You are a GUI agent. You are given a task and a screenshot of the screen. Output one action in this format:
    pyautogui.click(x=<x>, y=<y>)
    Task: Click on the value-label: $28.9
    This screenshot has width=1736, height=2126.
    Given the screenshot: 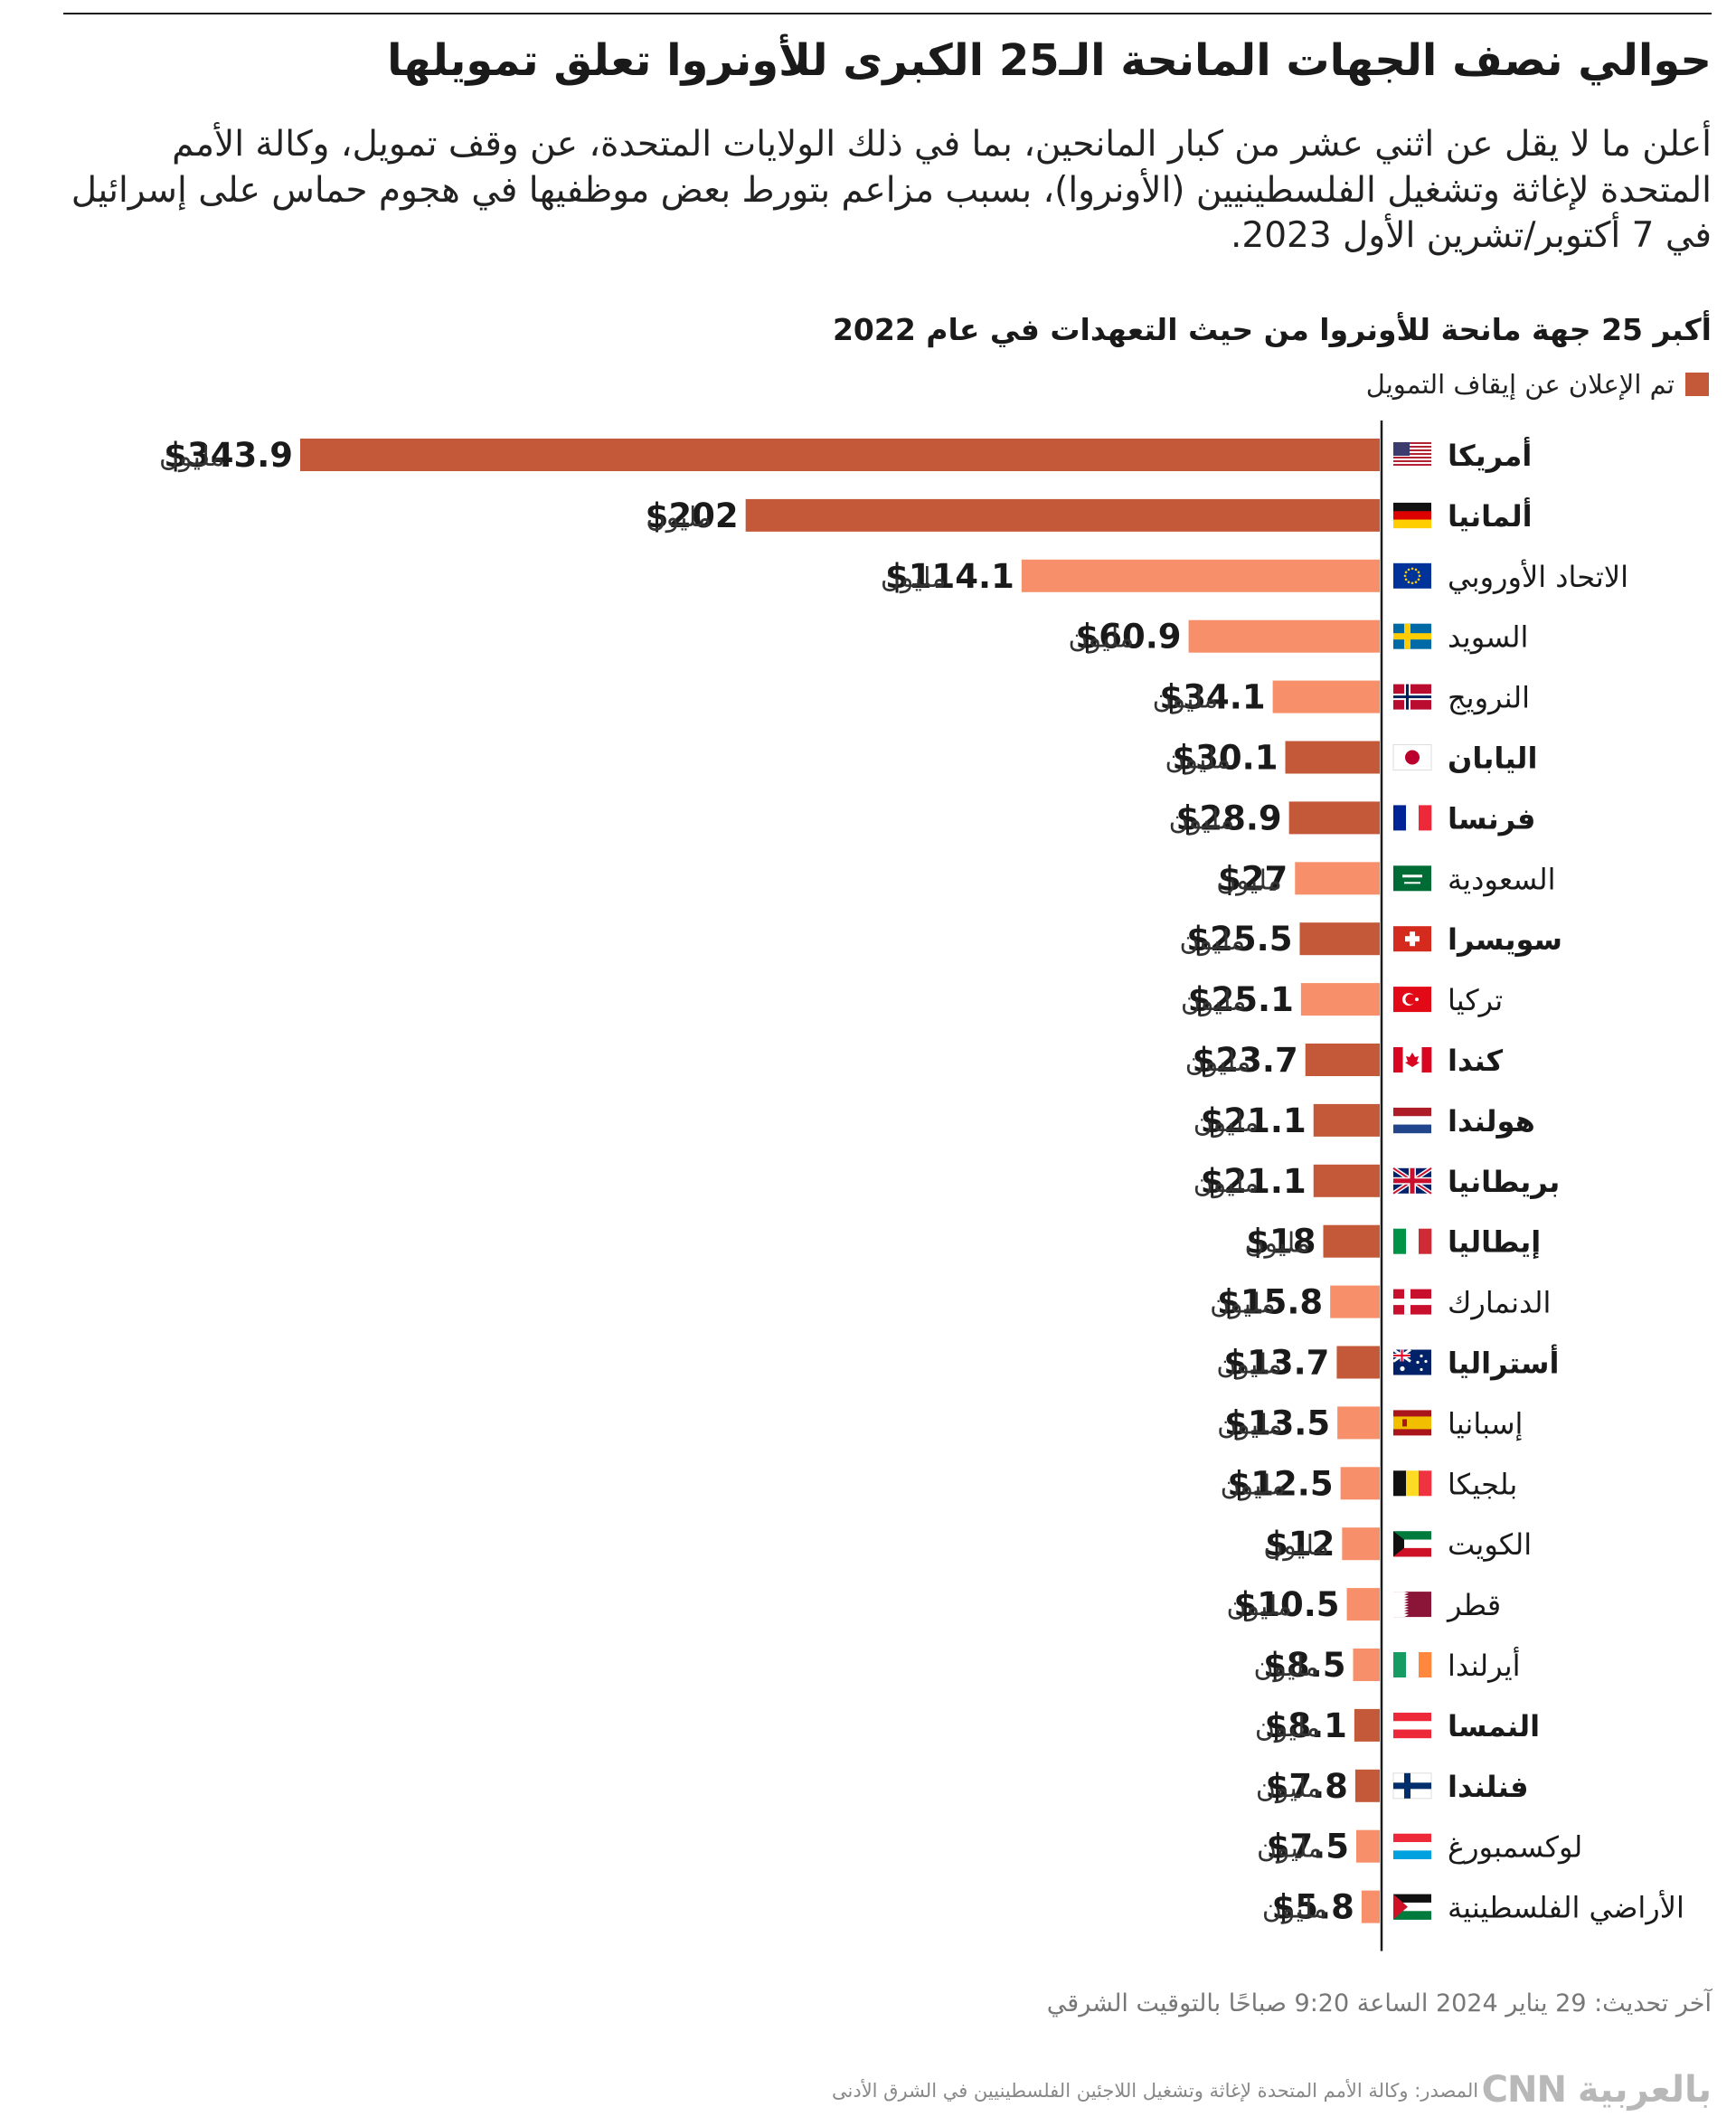 What is the action you would take?
    pyautogui.click(x=1229, y=817)
    